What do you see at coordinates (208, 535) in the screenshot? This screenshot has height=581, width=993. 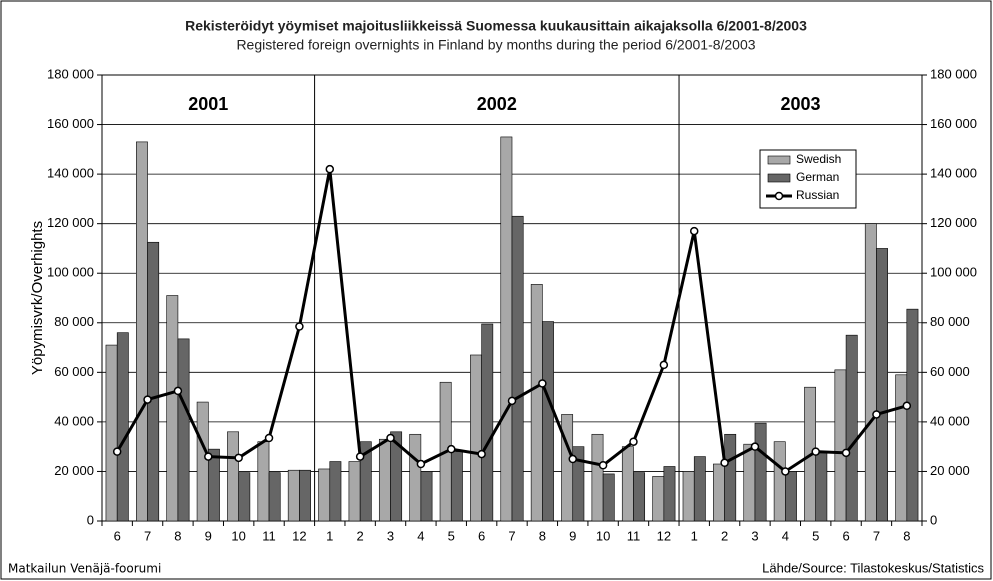 I see `x-tick-label: 9` at bounding box center [208, 535].